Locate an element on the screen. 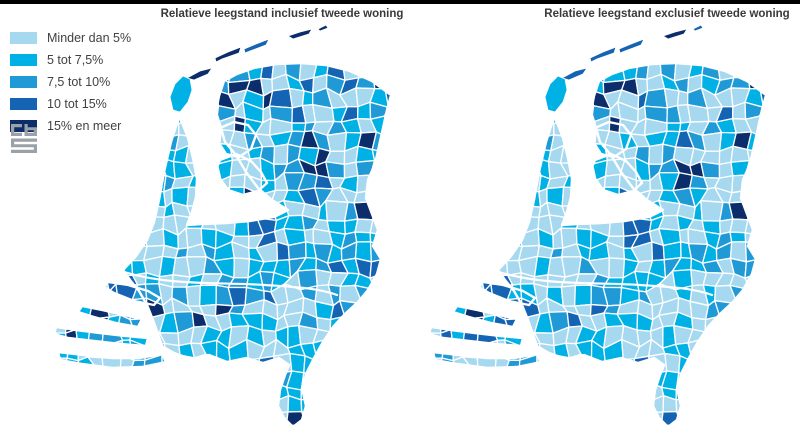  texel-island is located at coordinates (181, 94).